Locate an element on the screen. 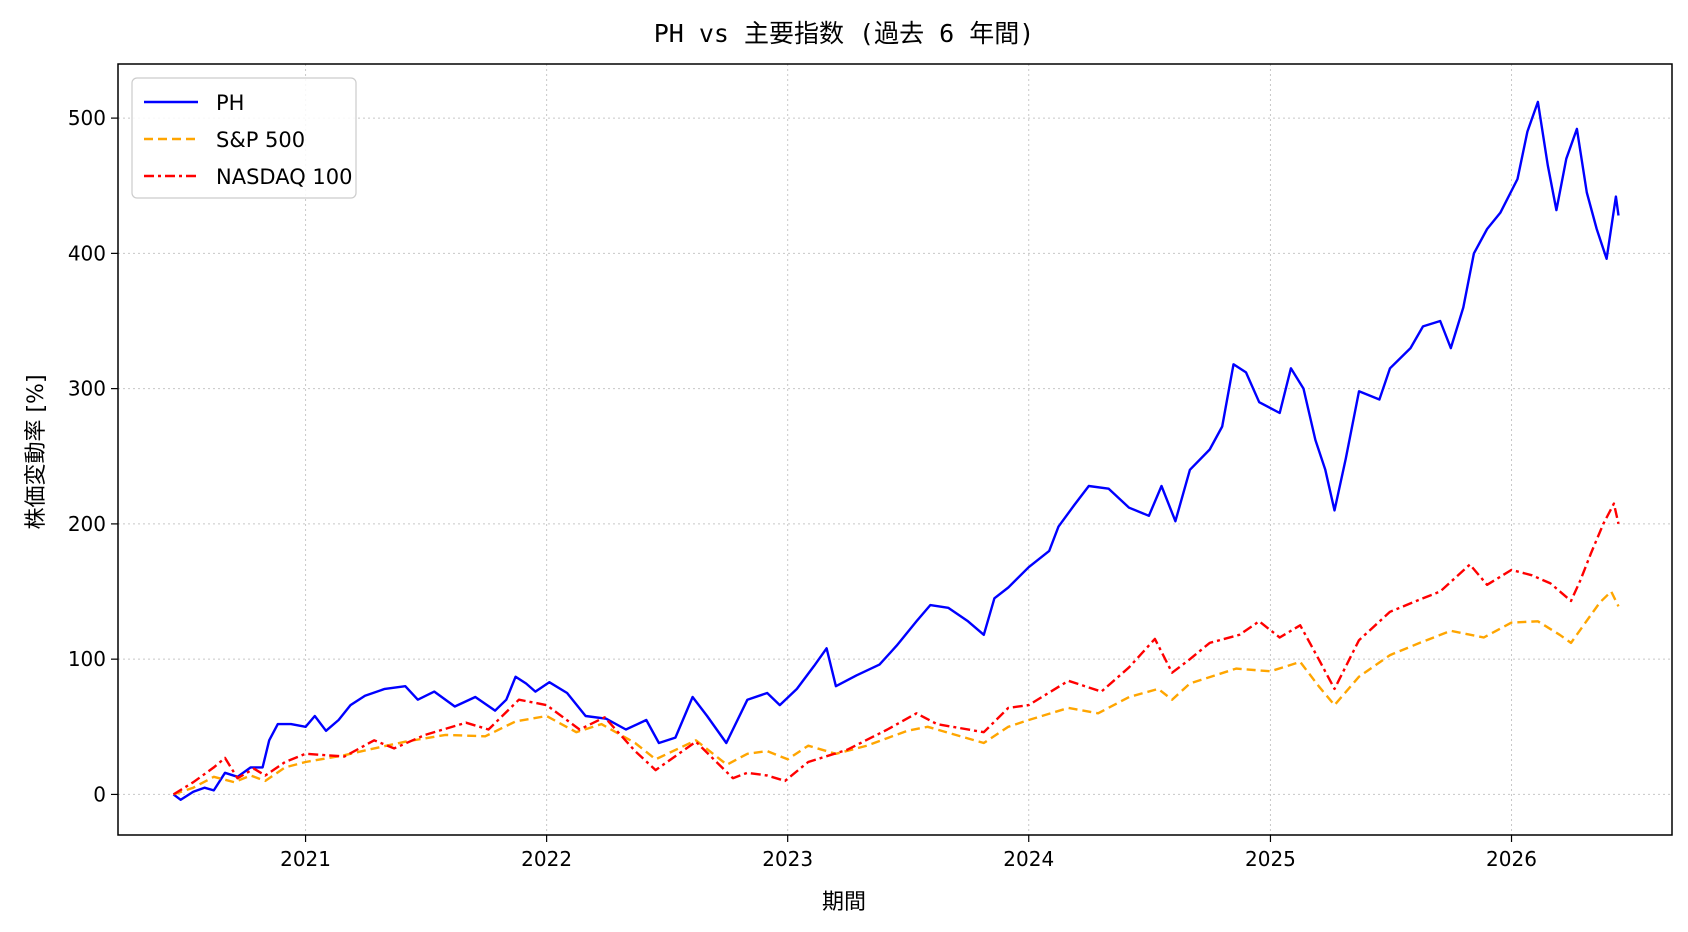  x-tick-label: 2023 is located at coordinates (787, 859).